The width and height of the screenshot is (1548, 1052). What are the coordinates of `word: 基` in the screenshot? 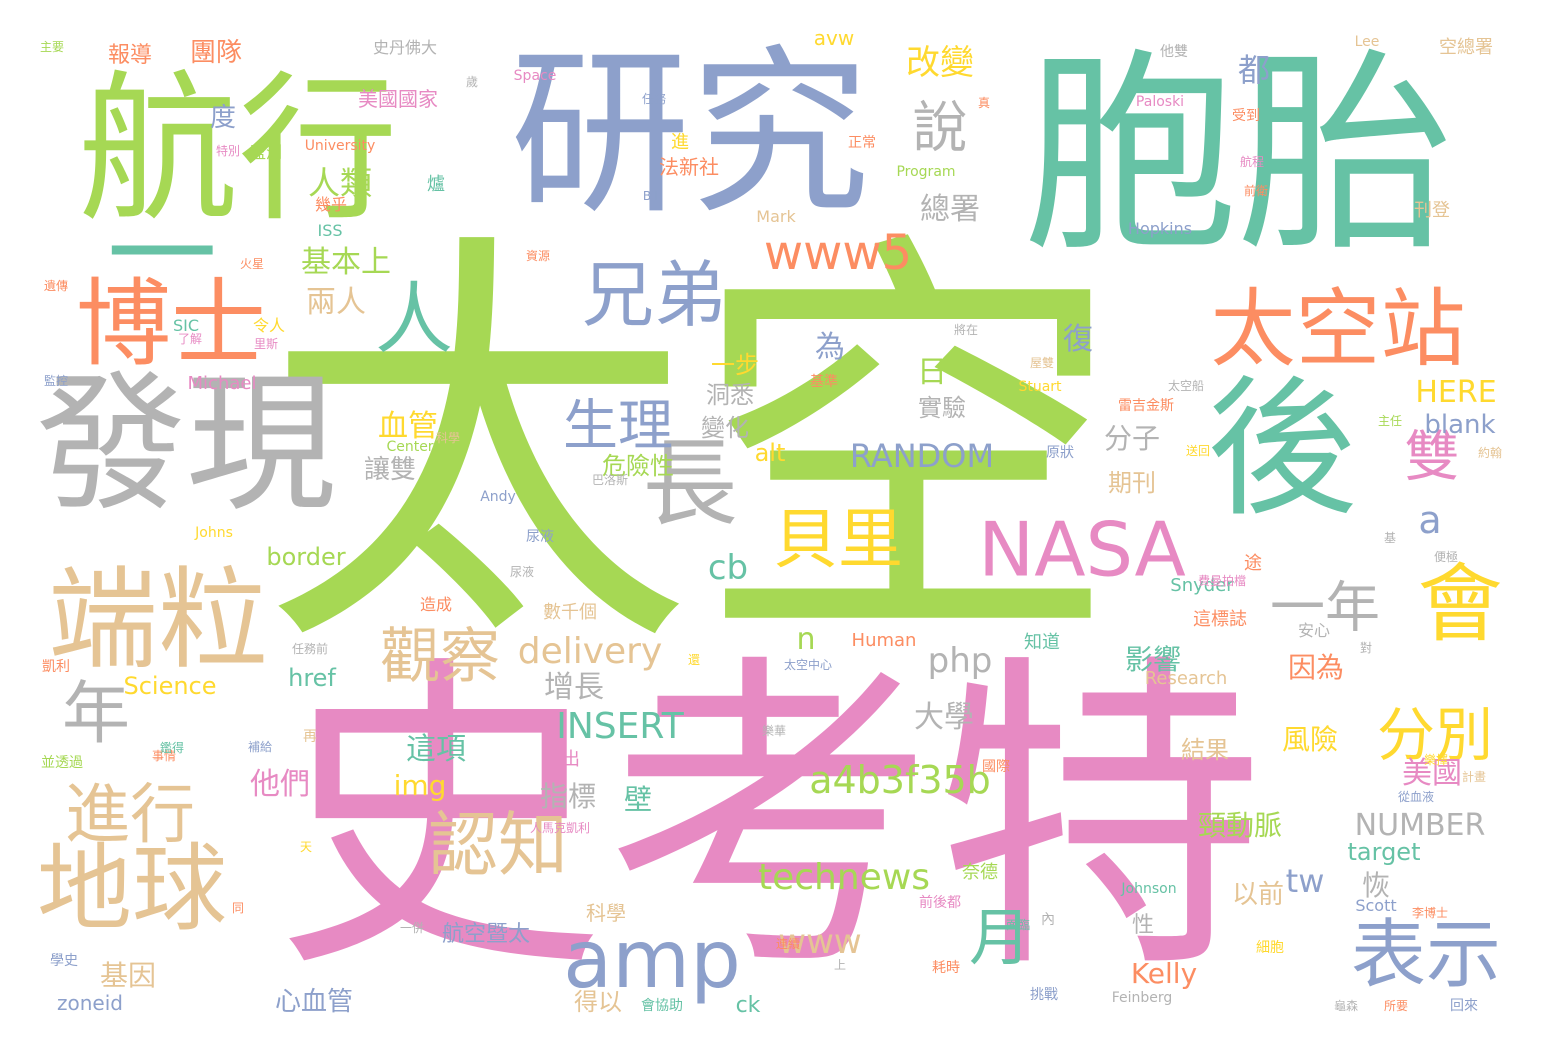 It's located at (1390, 538).